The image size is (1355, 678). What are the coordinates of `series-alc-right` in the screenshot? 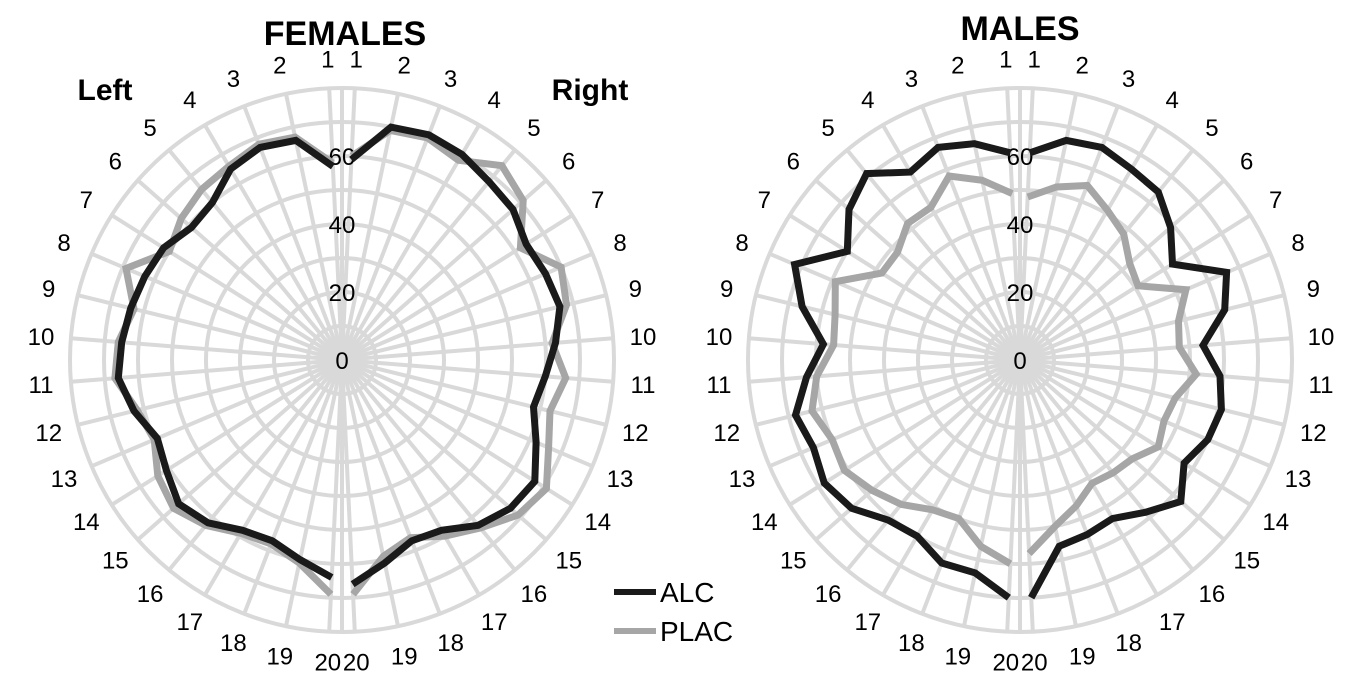 It's located at (1129, 368).